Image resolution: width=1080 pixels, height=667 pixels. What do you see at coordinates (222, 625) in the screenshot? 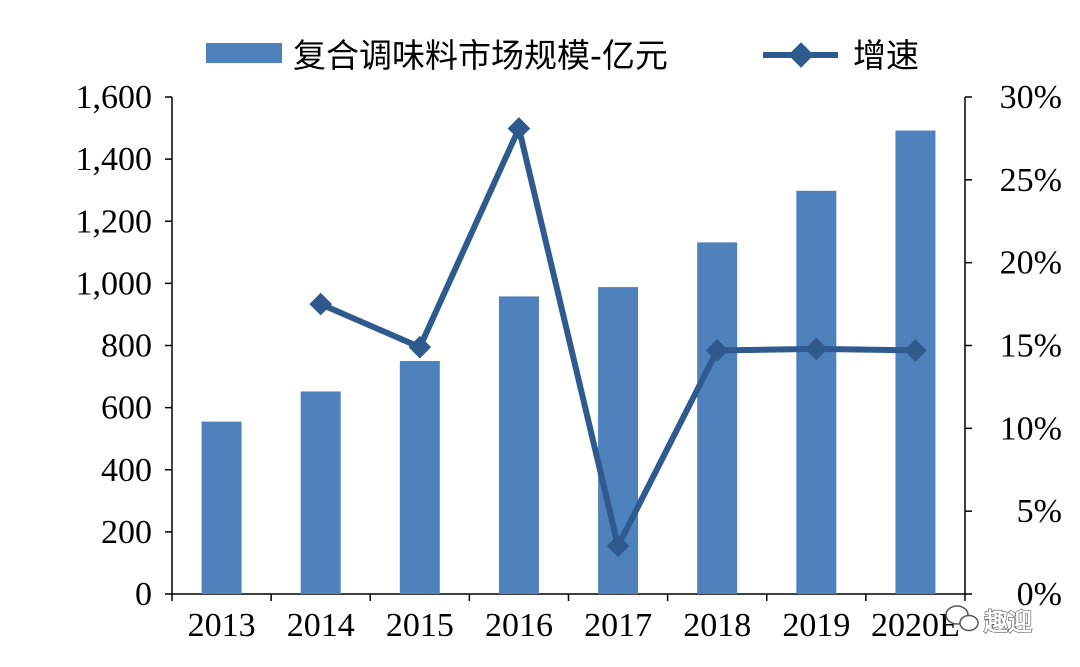
I see `x-tick-label: 2013` at bounding box center [222, 625].